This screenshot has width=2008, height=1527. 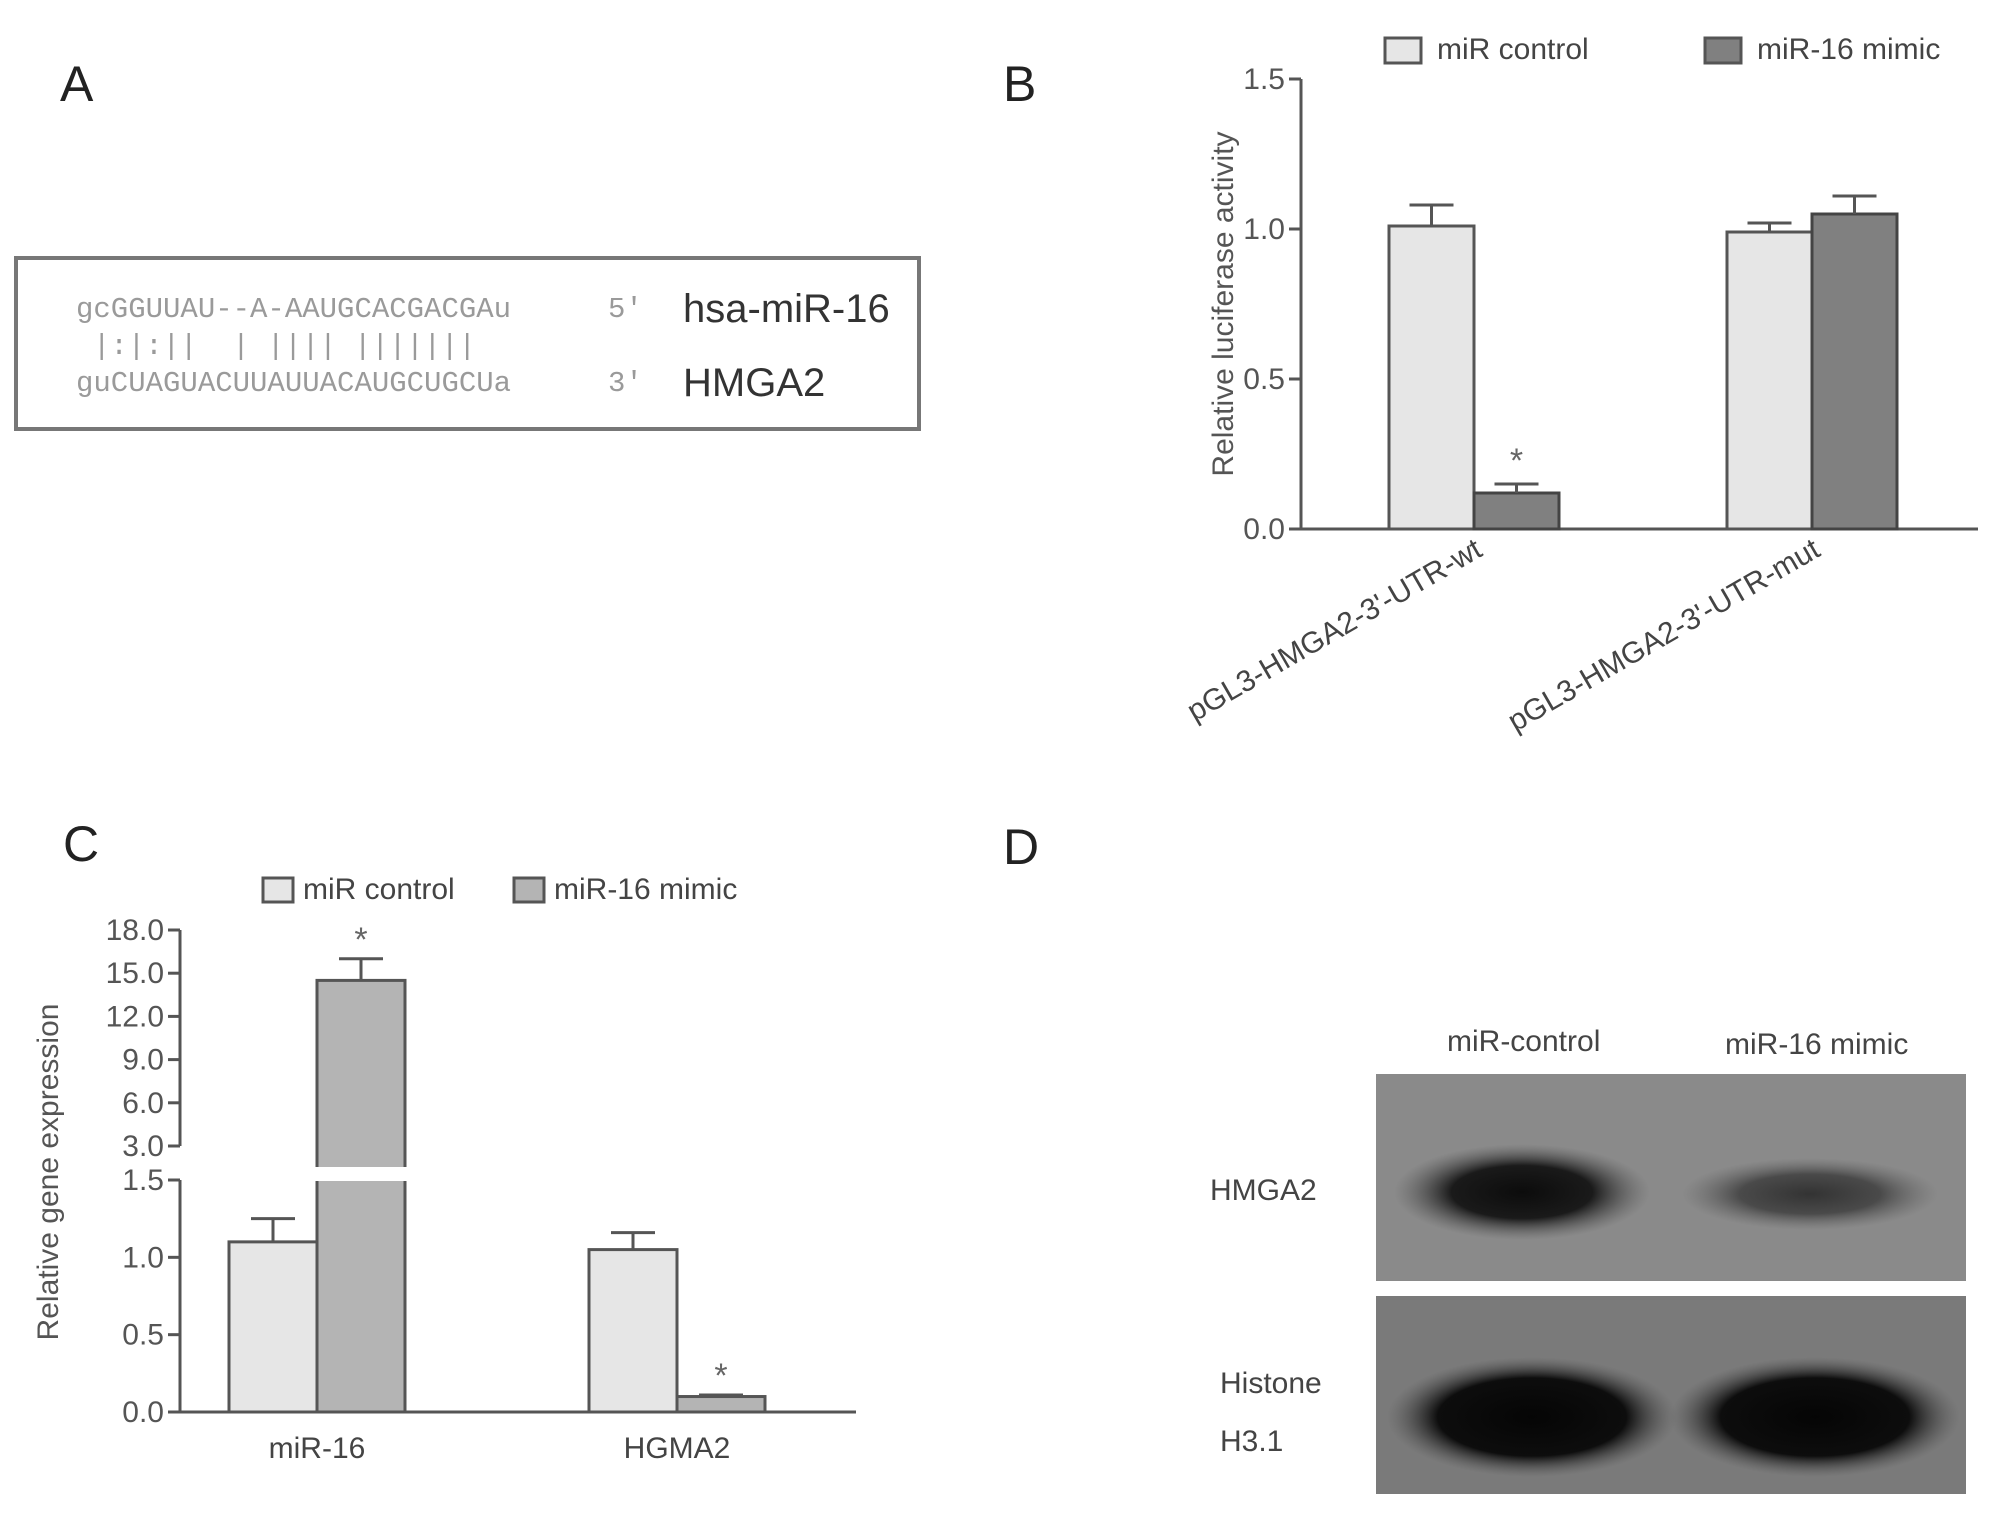 What do you see at coordinates (317, 1448) in the screenshot?
I see `x-tick-label: miR-16` at bounding box center [317, 1448].